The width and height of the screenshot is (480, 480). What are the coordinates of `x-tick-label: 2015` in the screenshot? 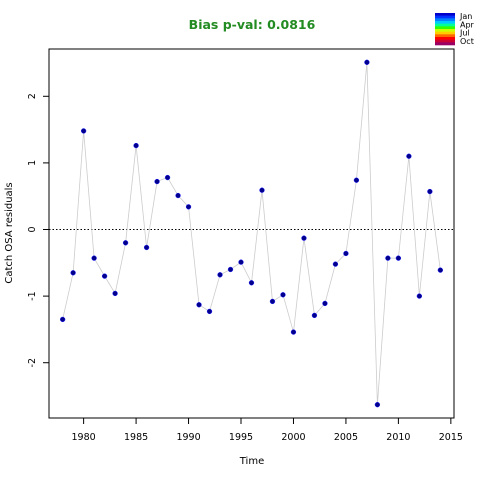 It's located at (451, 437).